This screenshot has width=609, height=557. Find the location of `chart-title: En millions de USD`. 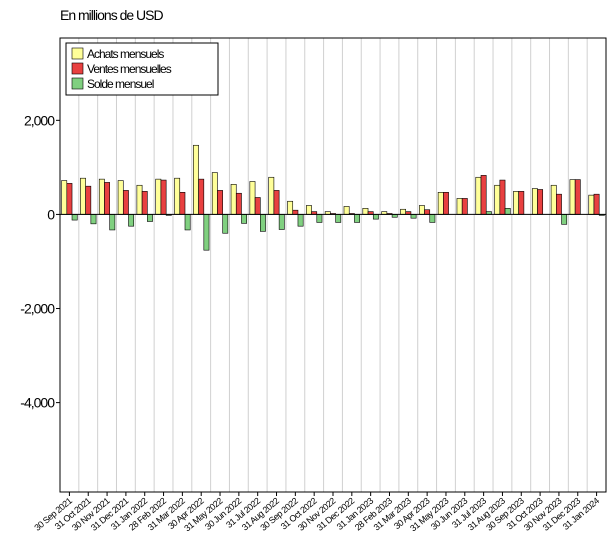

chart-title: En millions de USD is located at coordinates (111, 15).